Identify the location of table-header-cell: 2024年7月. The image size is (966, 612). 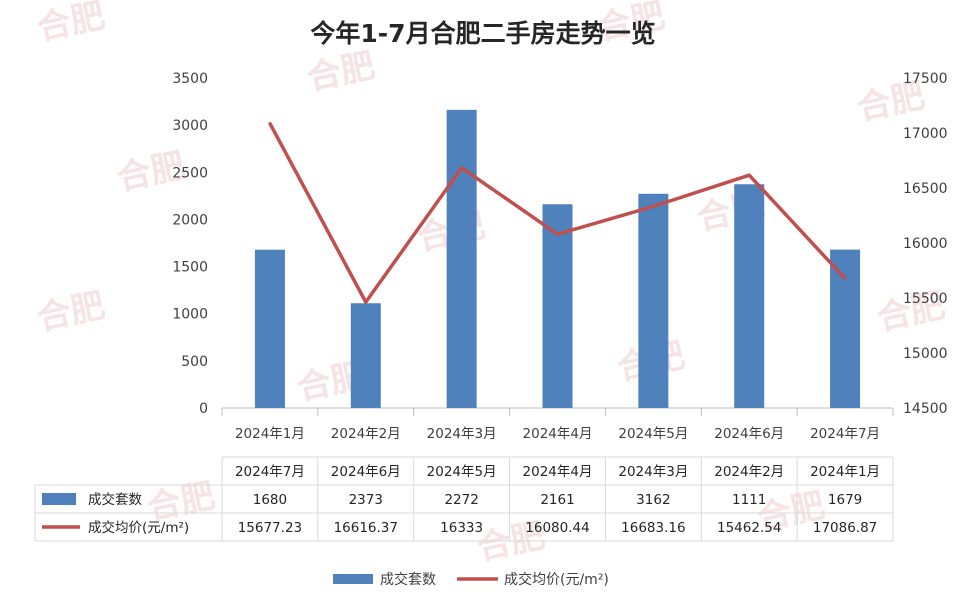
(270, 472).